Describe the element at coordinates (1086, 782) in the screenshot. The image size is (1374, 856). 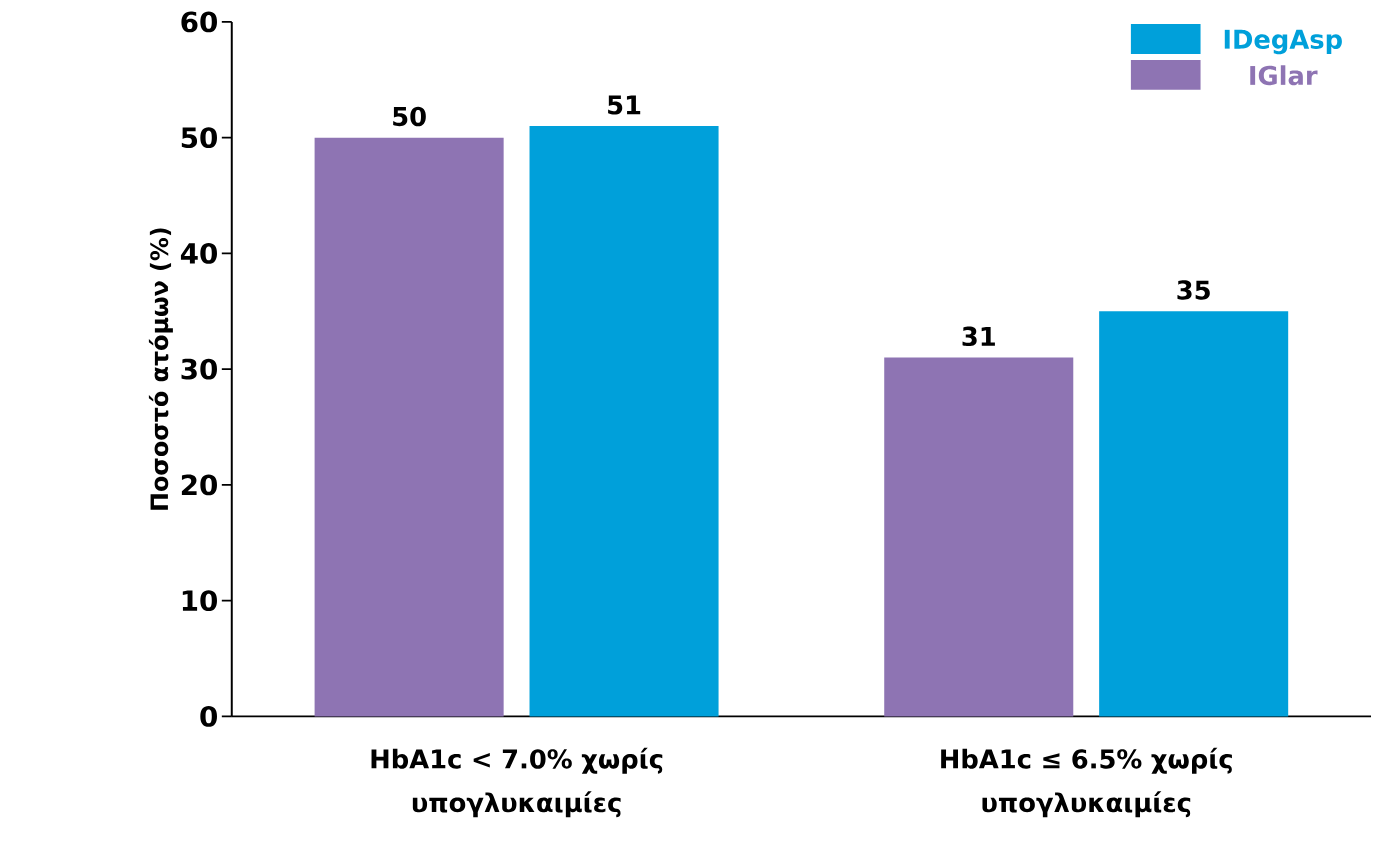
I see `x-tick-label: HbA1c ≤ 6.5% χωρίς υπογλυκαιμίες` at that location.